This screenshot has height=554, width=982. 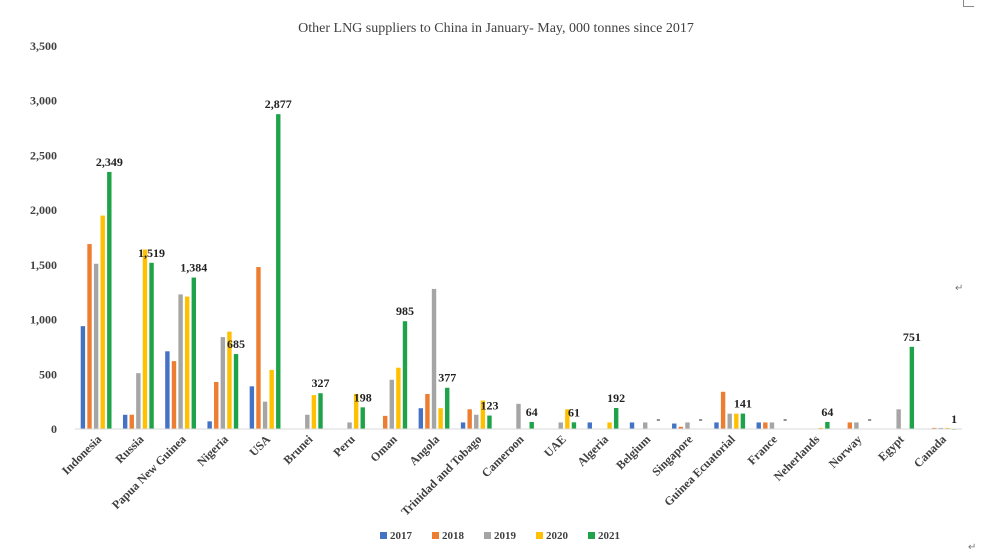 I want to click on x-tick-label: Angola, so click(x=424, y=450).